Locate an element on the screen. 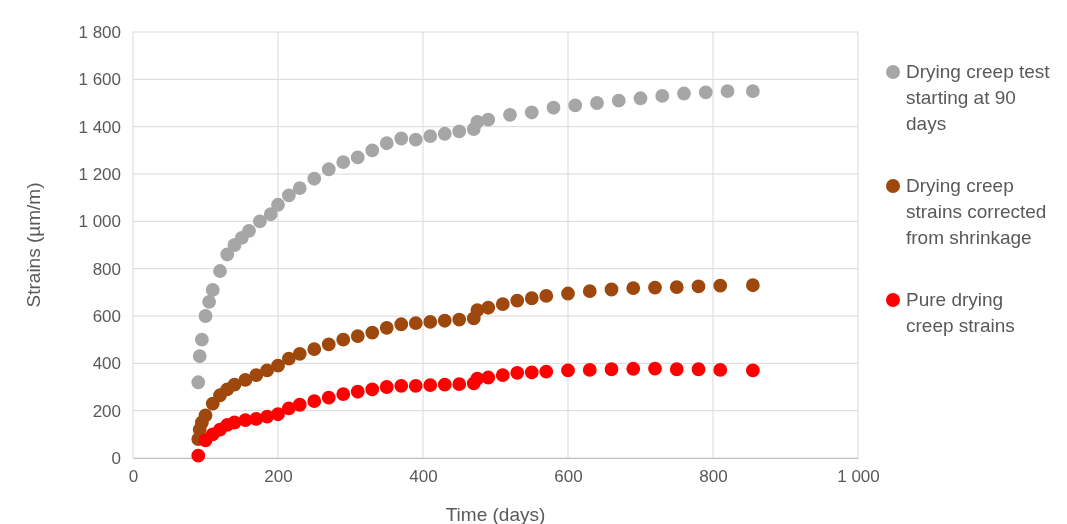 The image size is (1067, 524). legend-label: Pure drying creep strains is located at coordinates (960, 312).